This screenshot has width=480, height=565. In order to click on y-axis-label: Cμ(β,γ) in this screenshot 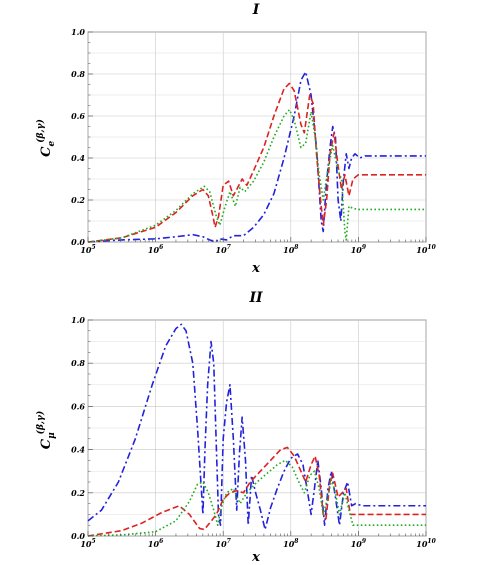, I will do `click(46, 430)`.